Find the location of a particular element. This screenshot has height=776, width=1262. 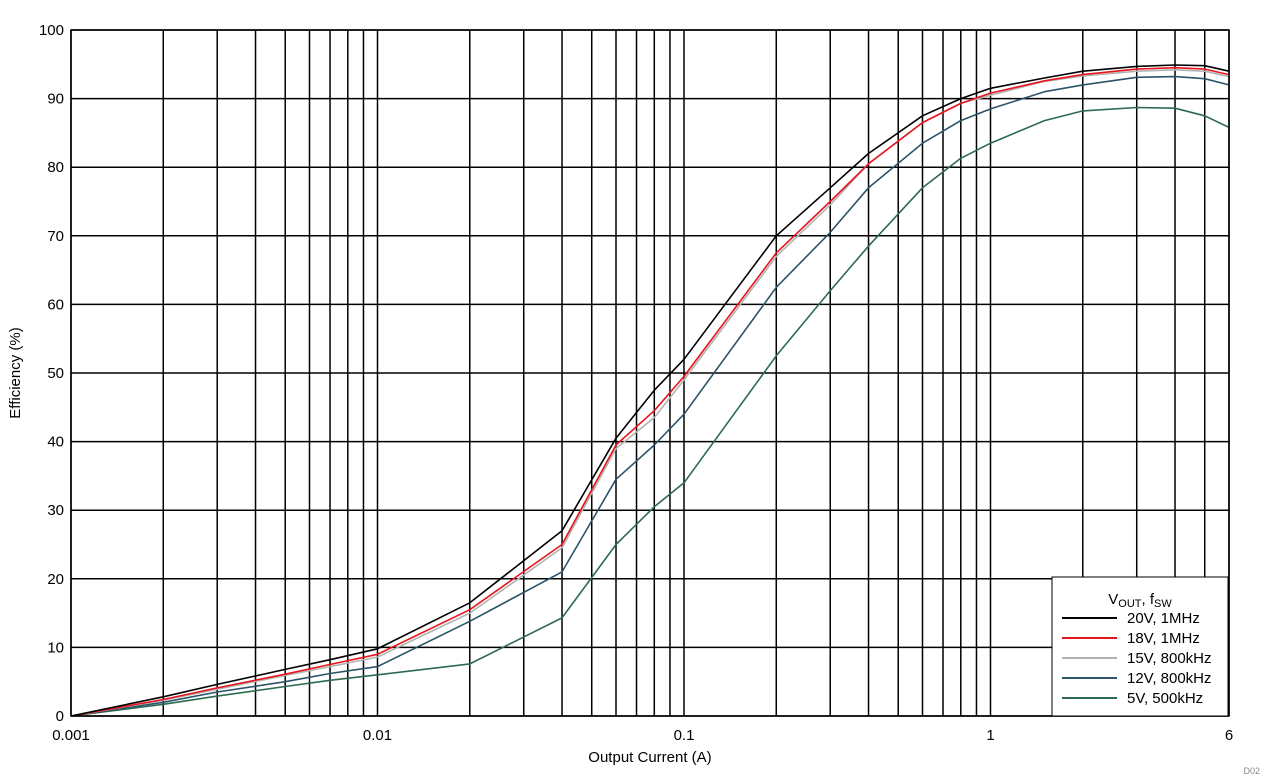

y-tick-labels: 0 10 20 30 40 50 60 70 80 90 100 is located at coordinates (51, 373).